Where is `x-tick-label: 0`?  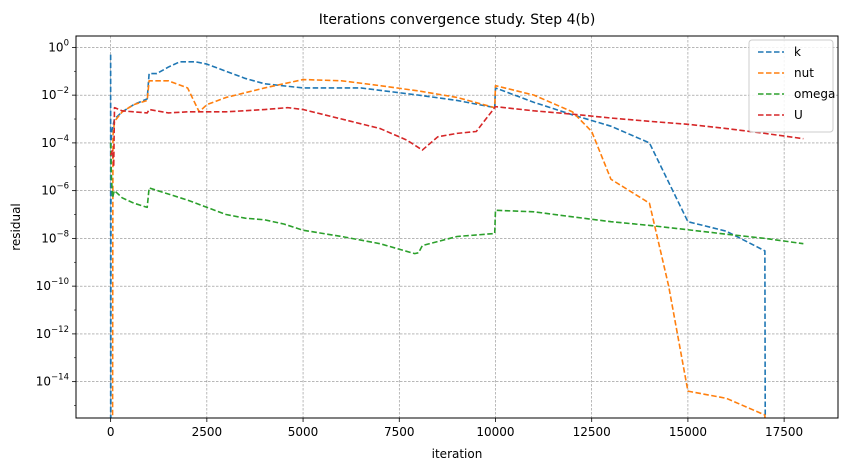
x-tick-label: 0 is located at coordinates (111, 432).